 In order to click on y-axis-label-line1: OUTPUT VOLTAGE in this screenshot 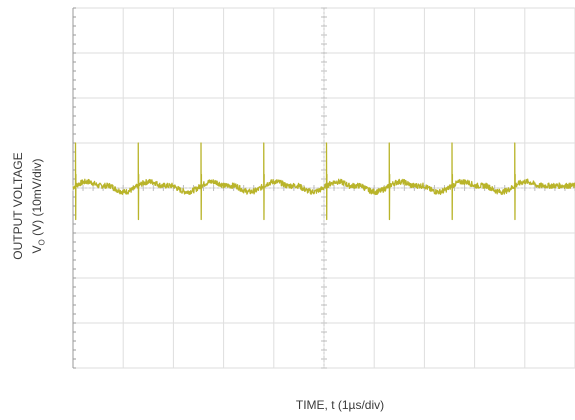, I will do `click(18, 206)`.